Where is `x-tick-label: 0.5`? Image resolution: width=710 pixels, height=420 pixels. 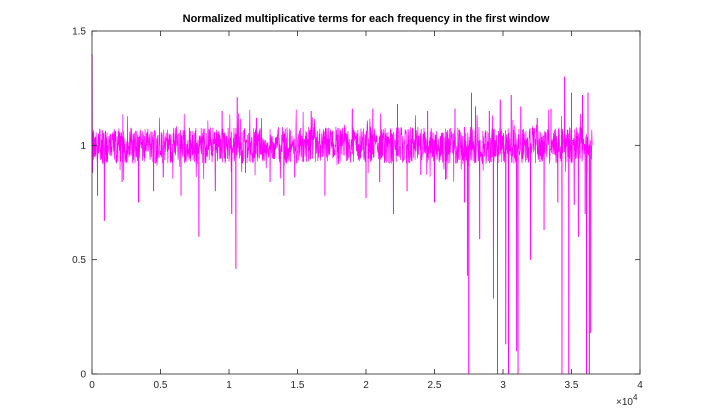 x-tick-label: 0.5 is located at coordinates (161, 385).